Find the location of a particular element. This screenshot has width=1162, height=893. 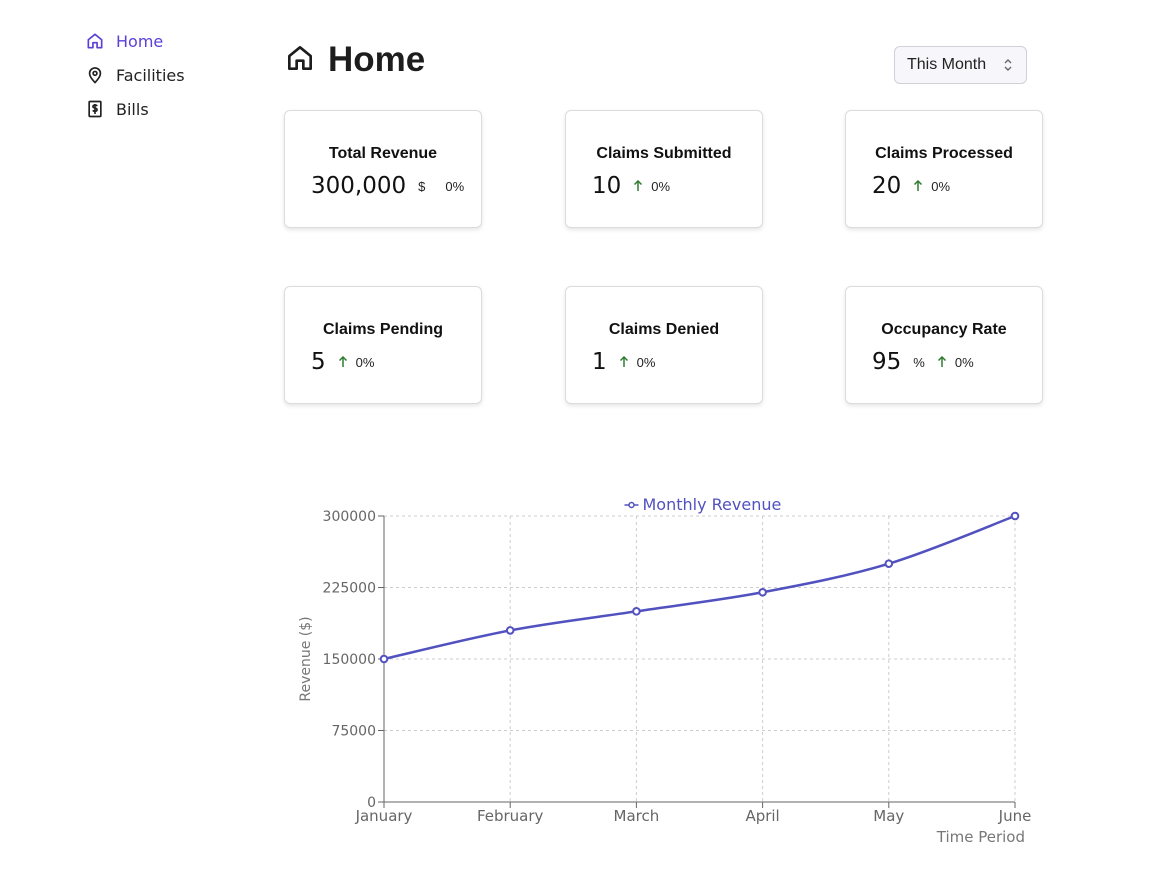

card-title: Claims Processed is located at coordinates (944, 153).